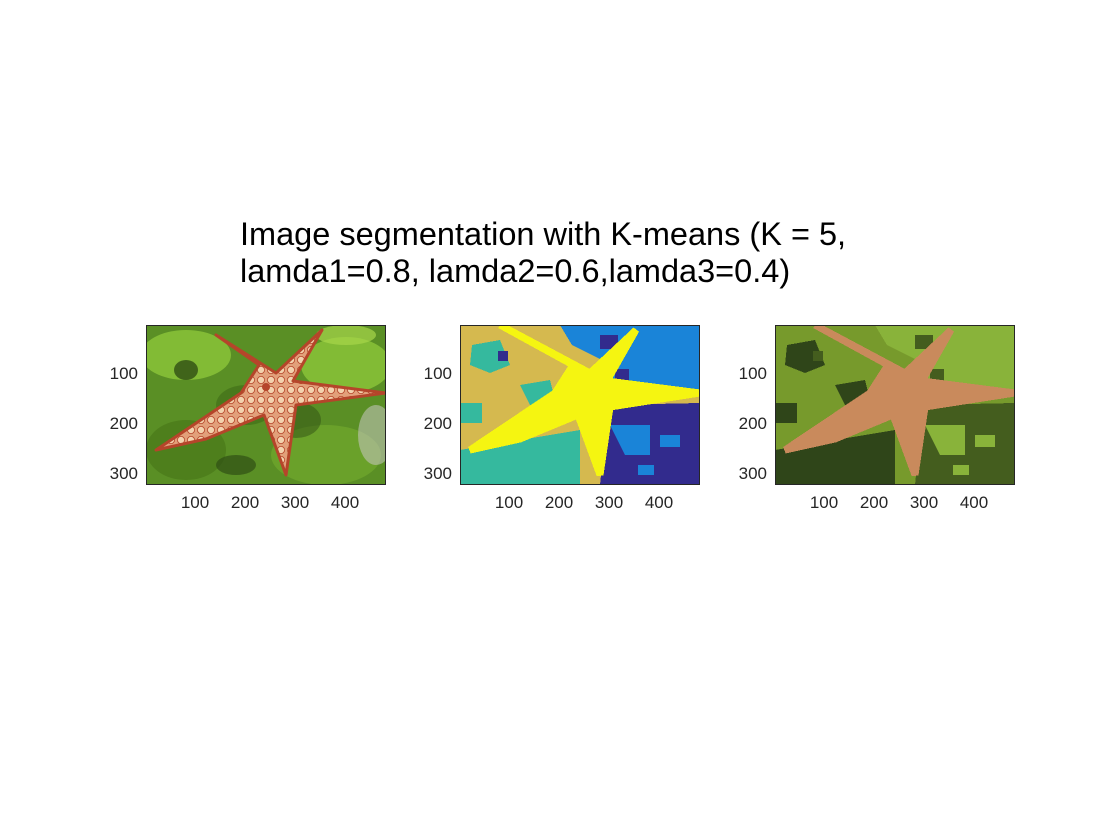  I want to click on segmentation-mean-colors-image, so click(895, 405).